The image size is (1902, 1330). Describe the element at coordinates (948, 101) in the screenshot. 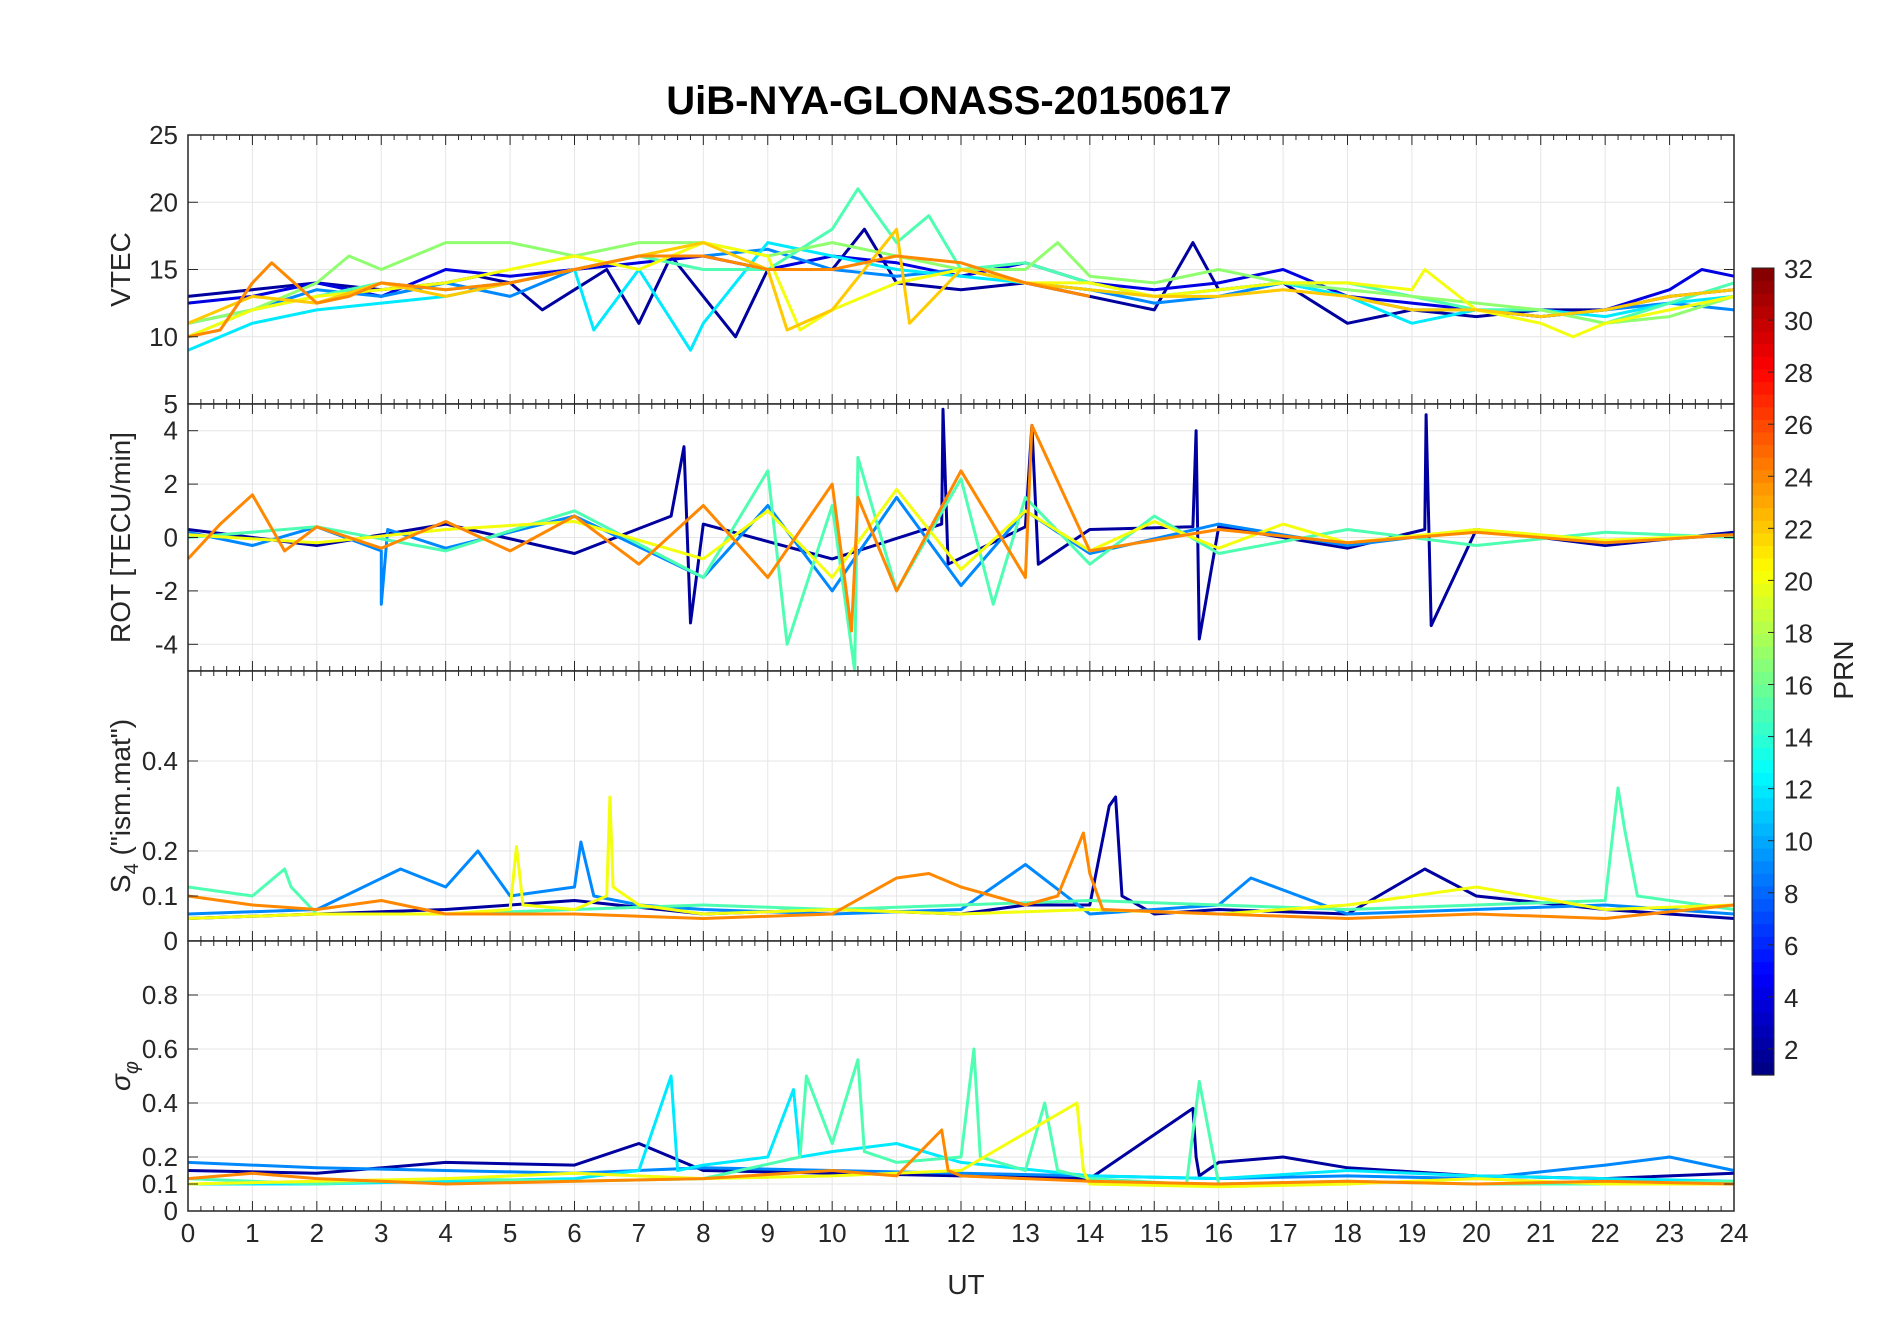

I see `chart-title: UiB-NYA-GLONASS-20150617` at that location.